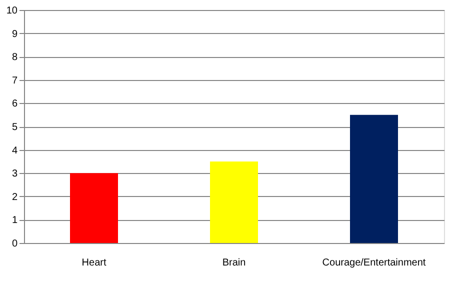 The image size is (461, 291). I want to click on x-tick-label: Brain, so click(234, 263).